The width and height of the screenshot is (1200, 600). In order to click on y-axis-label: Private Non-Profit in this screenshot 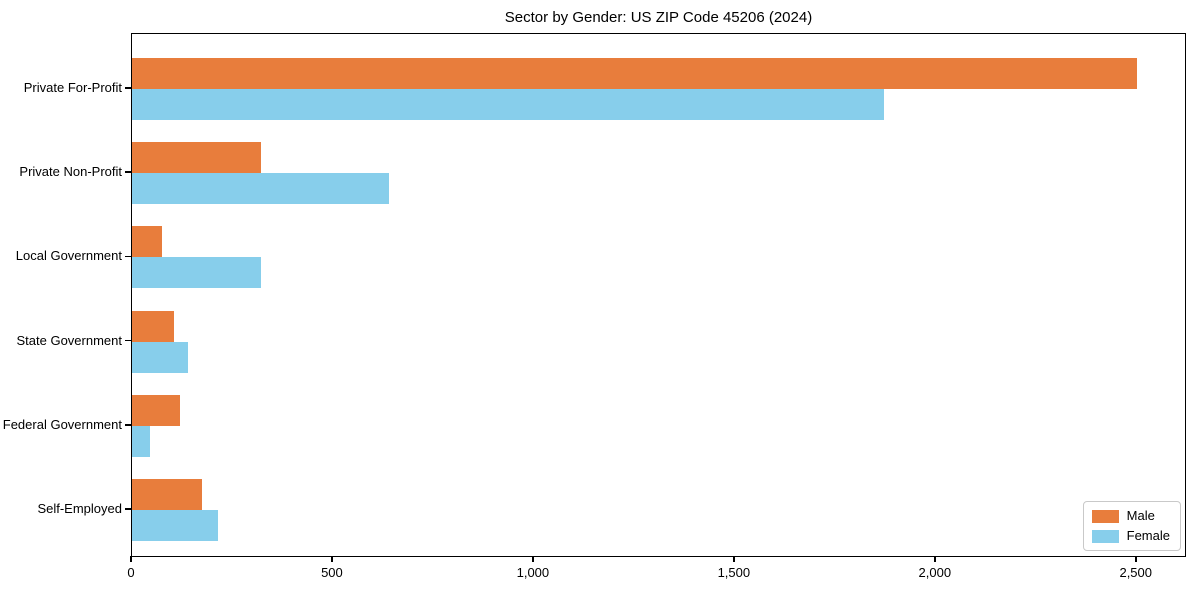, I will do `click(70, 172)`.